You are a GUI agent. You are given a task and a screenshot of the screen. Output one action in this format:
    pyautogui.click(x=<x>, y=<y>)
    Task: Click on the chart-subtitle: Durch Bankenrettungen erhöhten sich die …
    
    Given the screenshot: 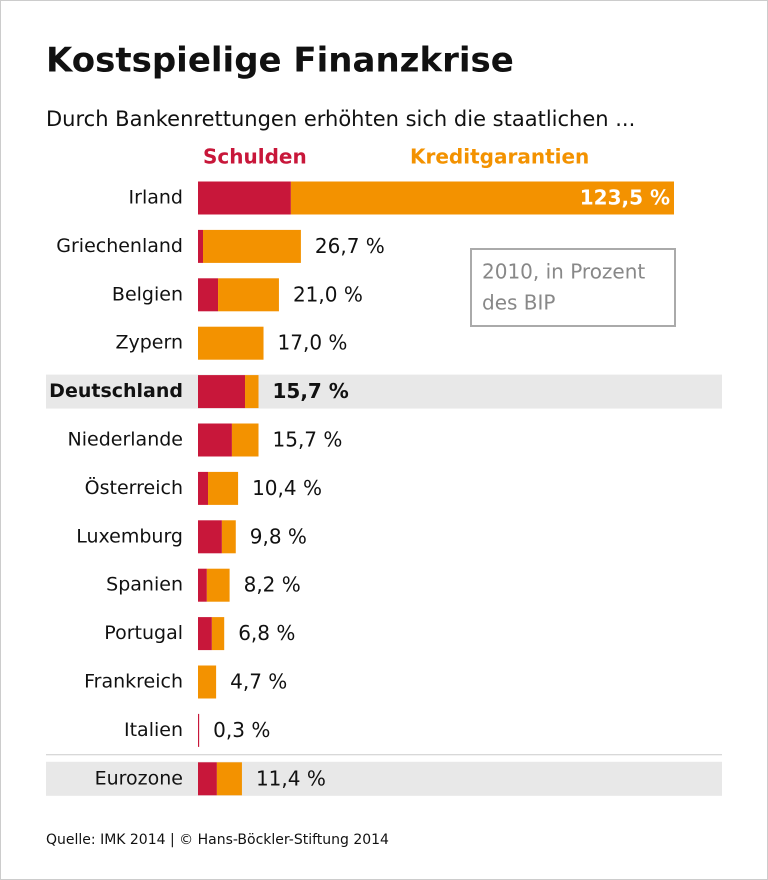 What is the action you would take?
    pyautogui.click(x=340, y=119)
    